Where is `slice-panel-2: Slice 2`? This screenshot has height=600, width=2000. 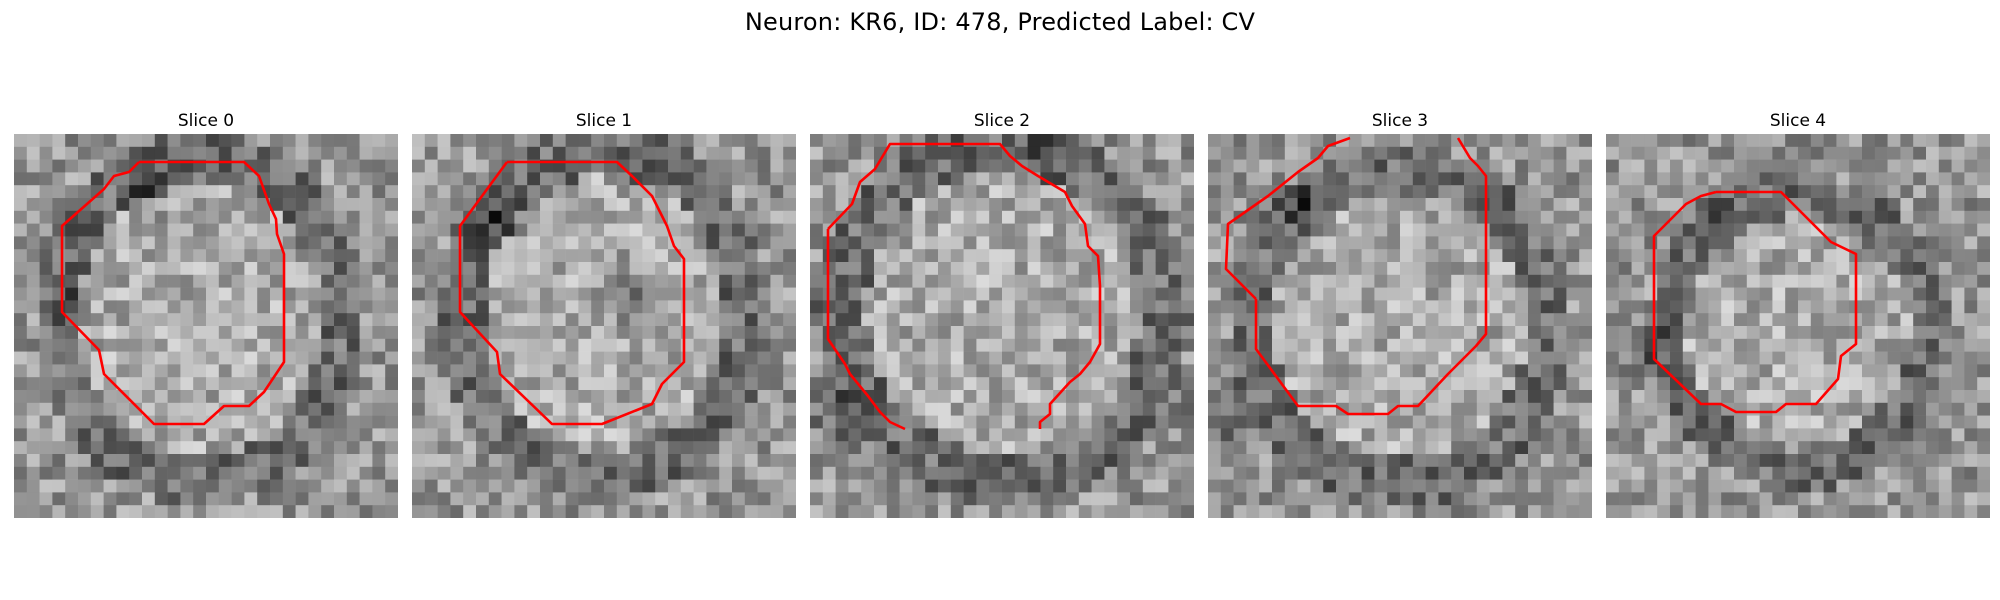
slice-panel-2: Slice 2 is located at coordinates (1002, 313).